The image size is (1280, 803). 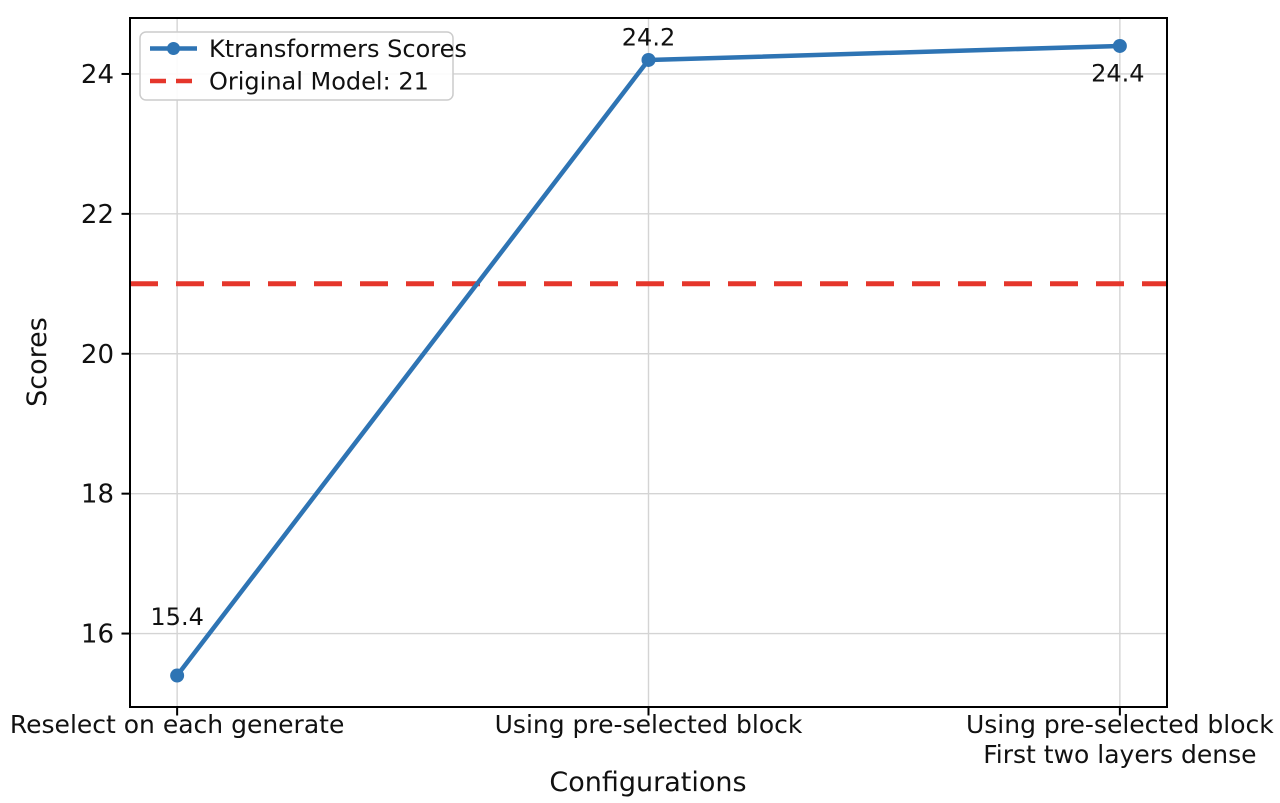 I want to click on y-tick-label: 24, so click(x=97, y=75).